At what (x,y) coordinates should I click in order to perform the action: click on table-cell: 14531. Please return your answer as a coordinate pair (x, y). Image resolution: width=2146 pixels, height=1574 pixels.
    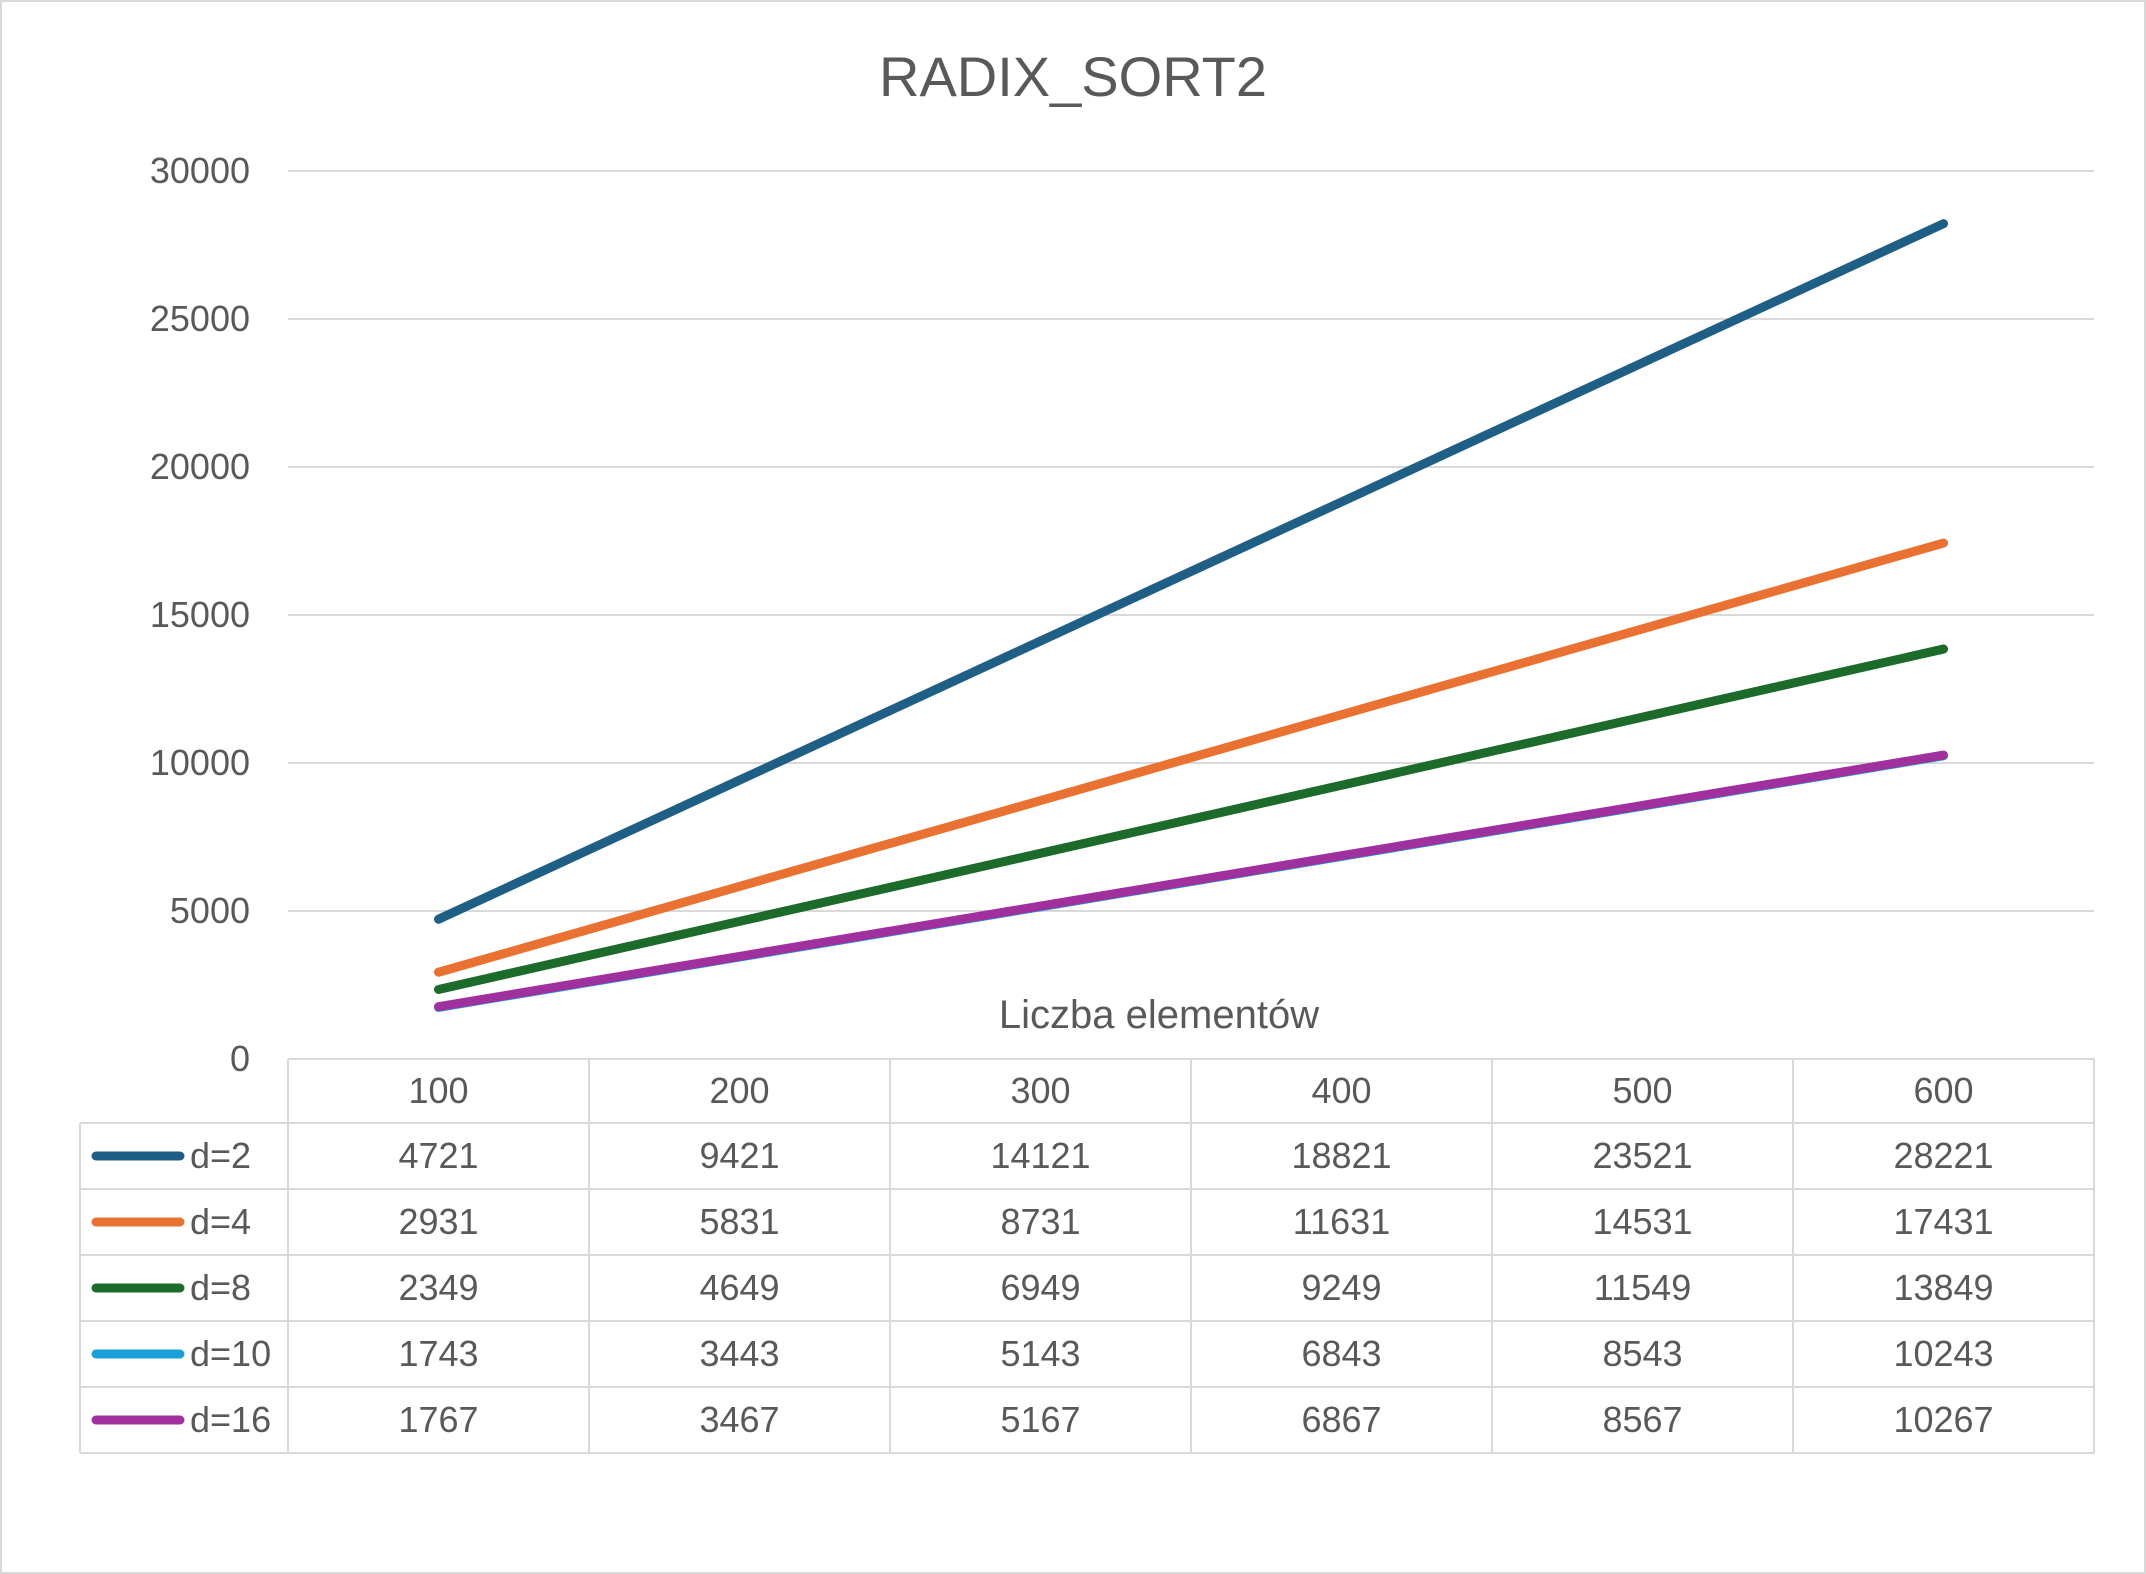
    Looking at the image, I should click on (1642, 1221).